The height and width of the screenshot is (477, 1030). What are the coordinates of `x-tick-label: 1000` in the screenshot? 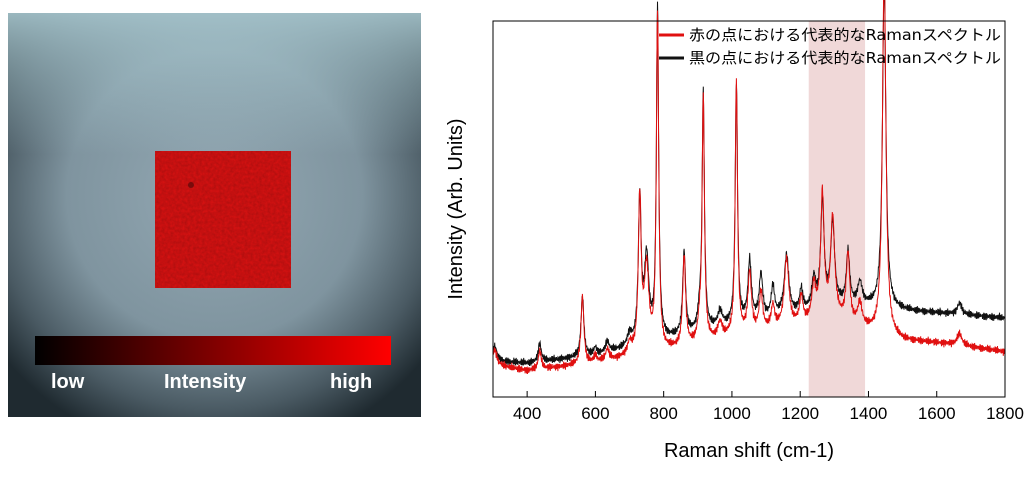 It's located at (732, 413).